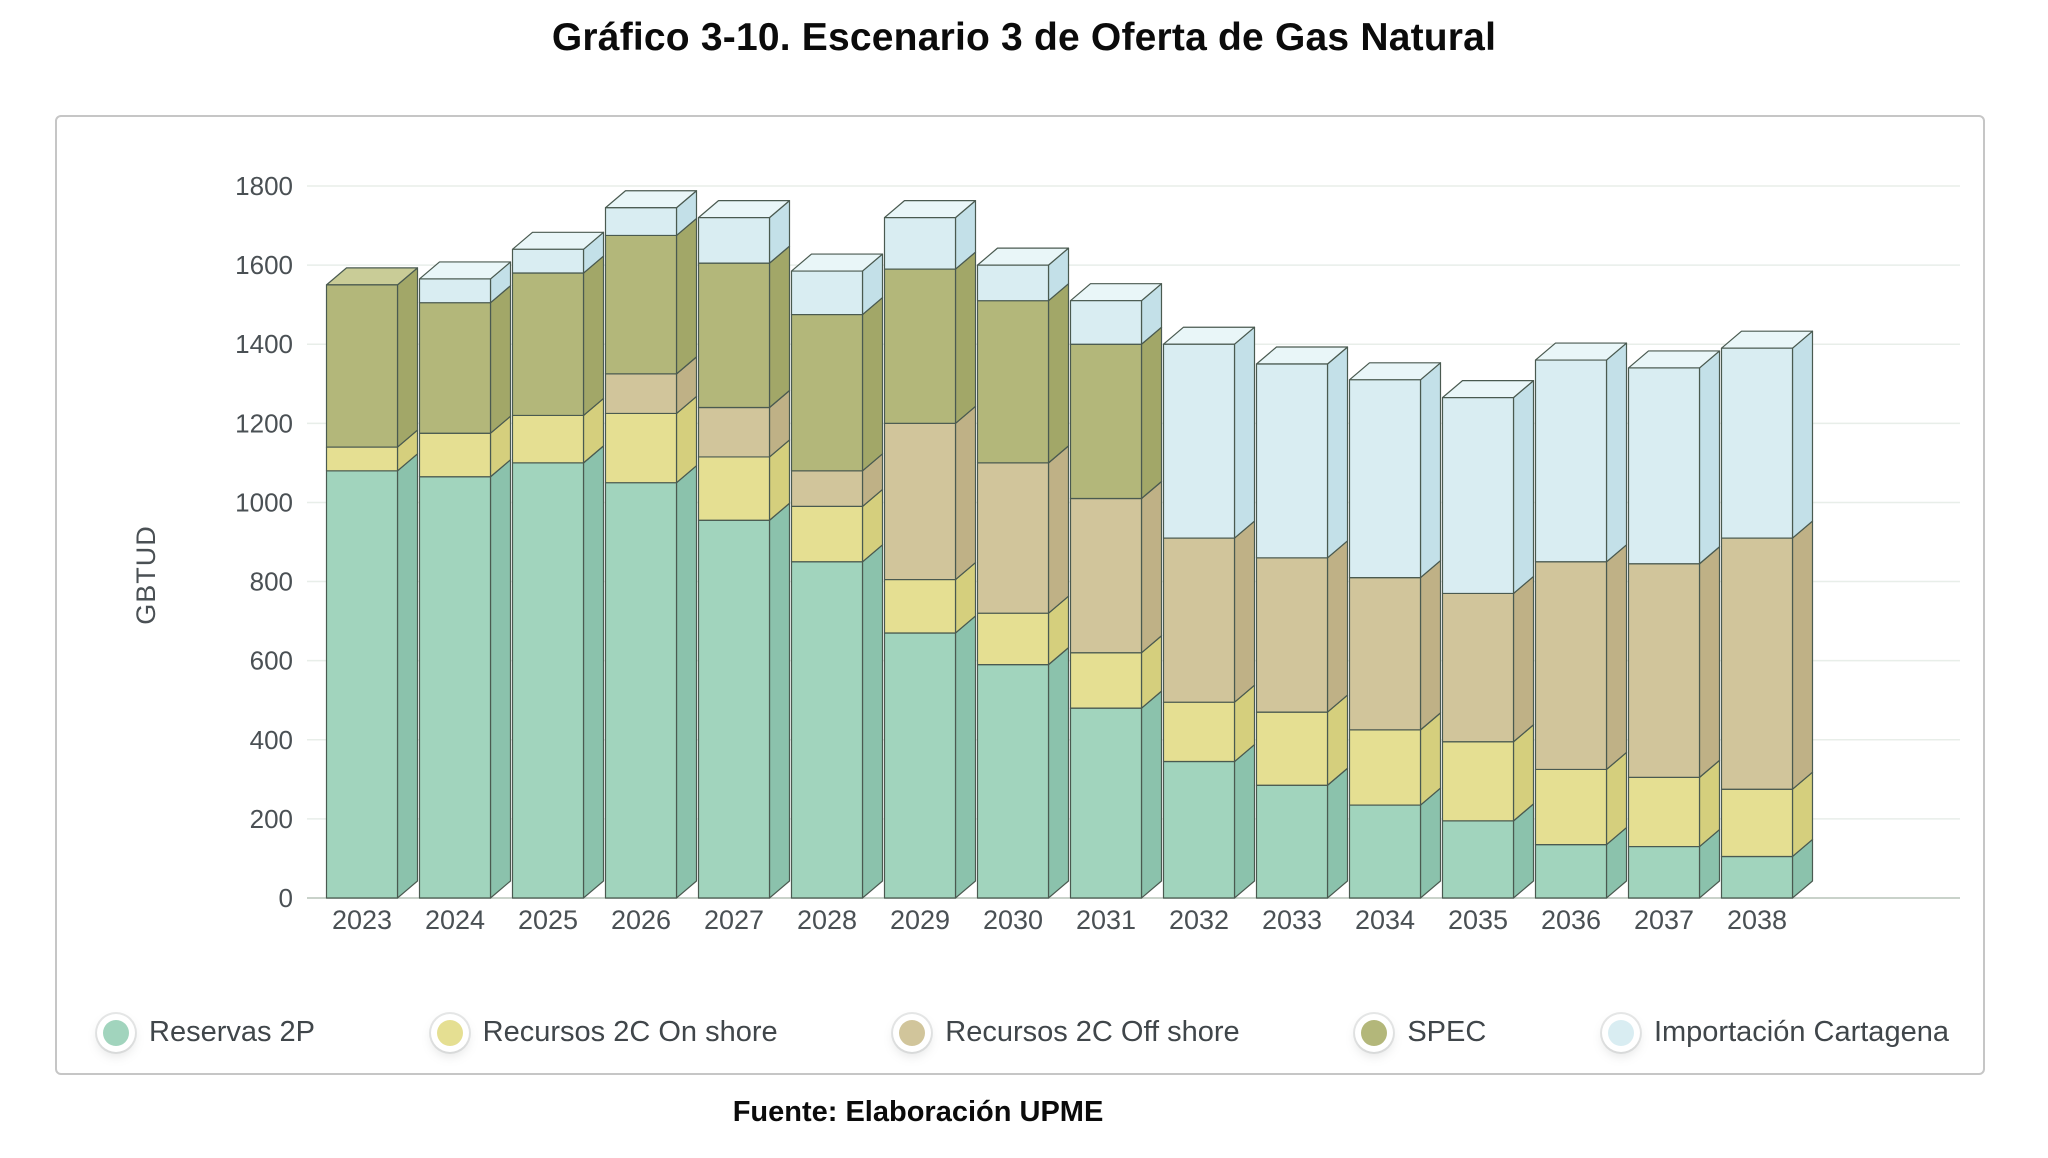 This screenshot has width=2048, height=1158. Describe the element at coordinates (827, 920) in the screenshot. I see `x-tick-label: 2028` at that location.